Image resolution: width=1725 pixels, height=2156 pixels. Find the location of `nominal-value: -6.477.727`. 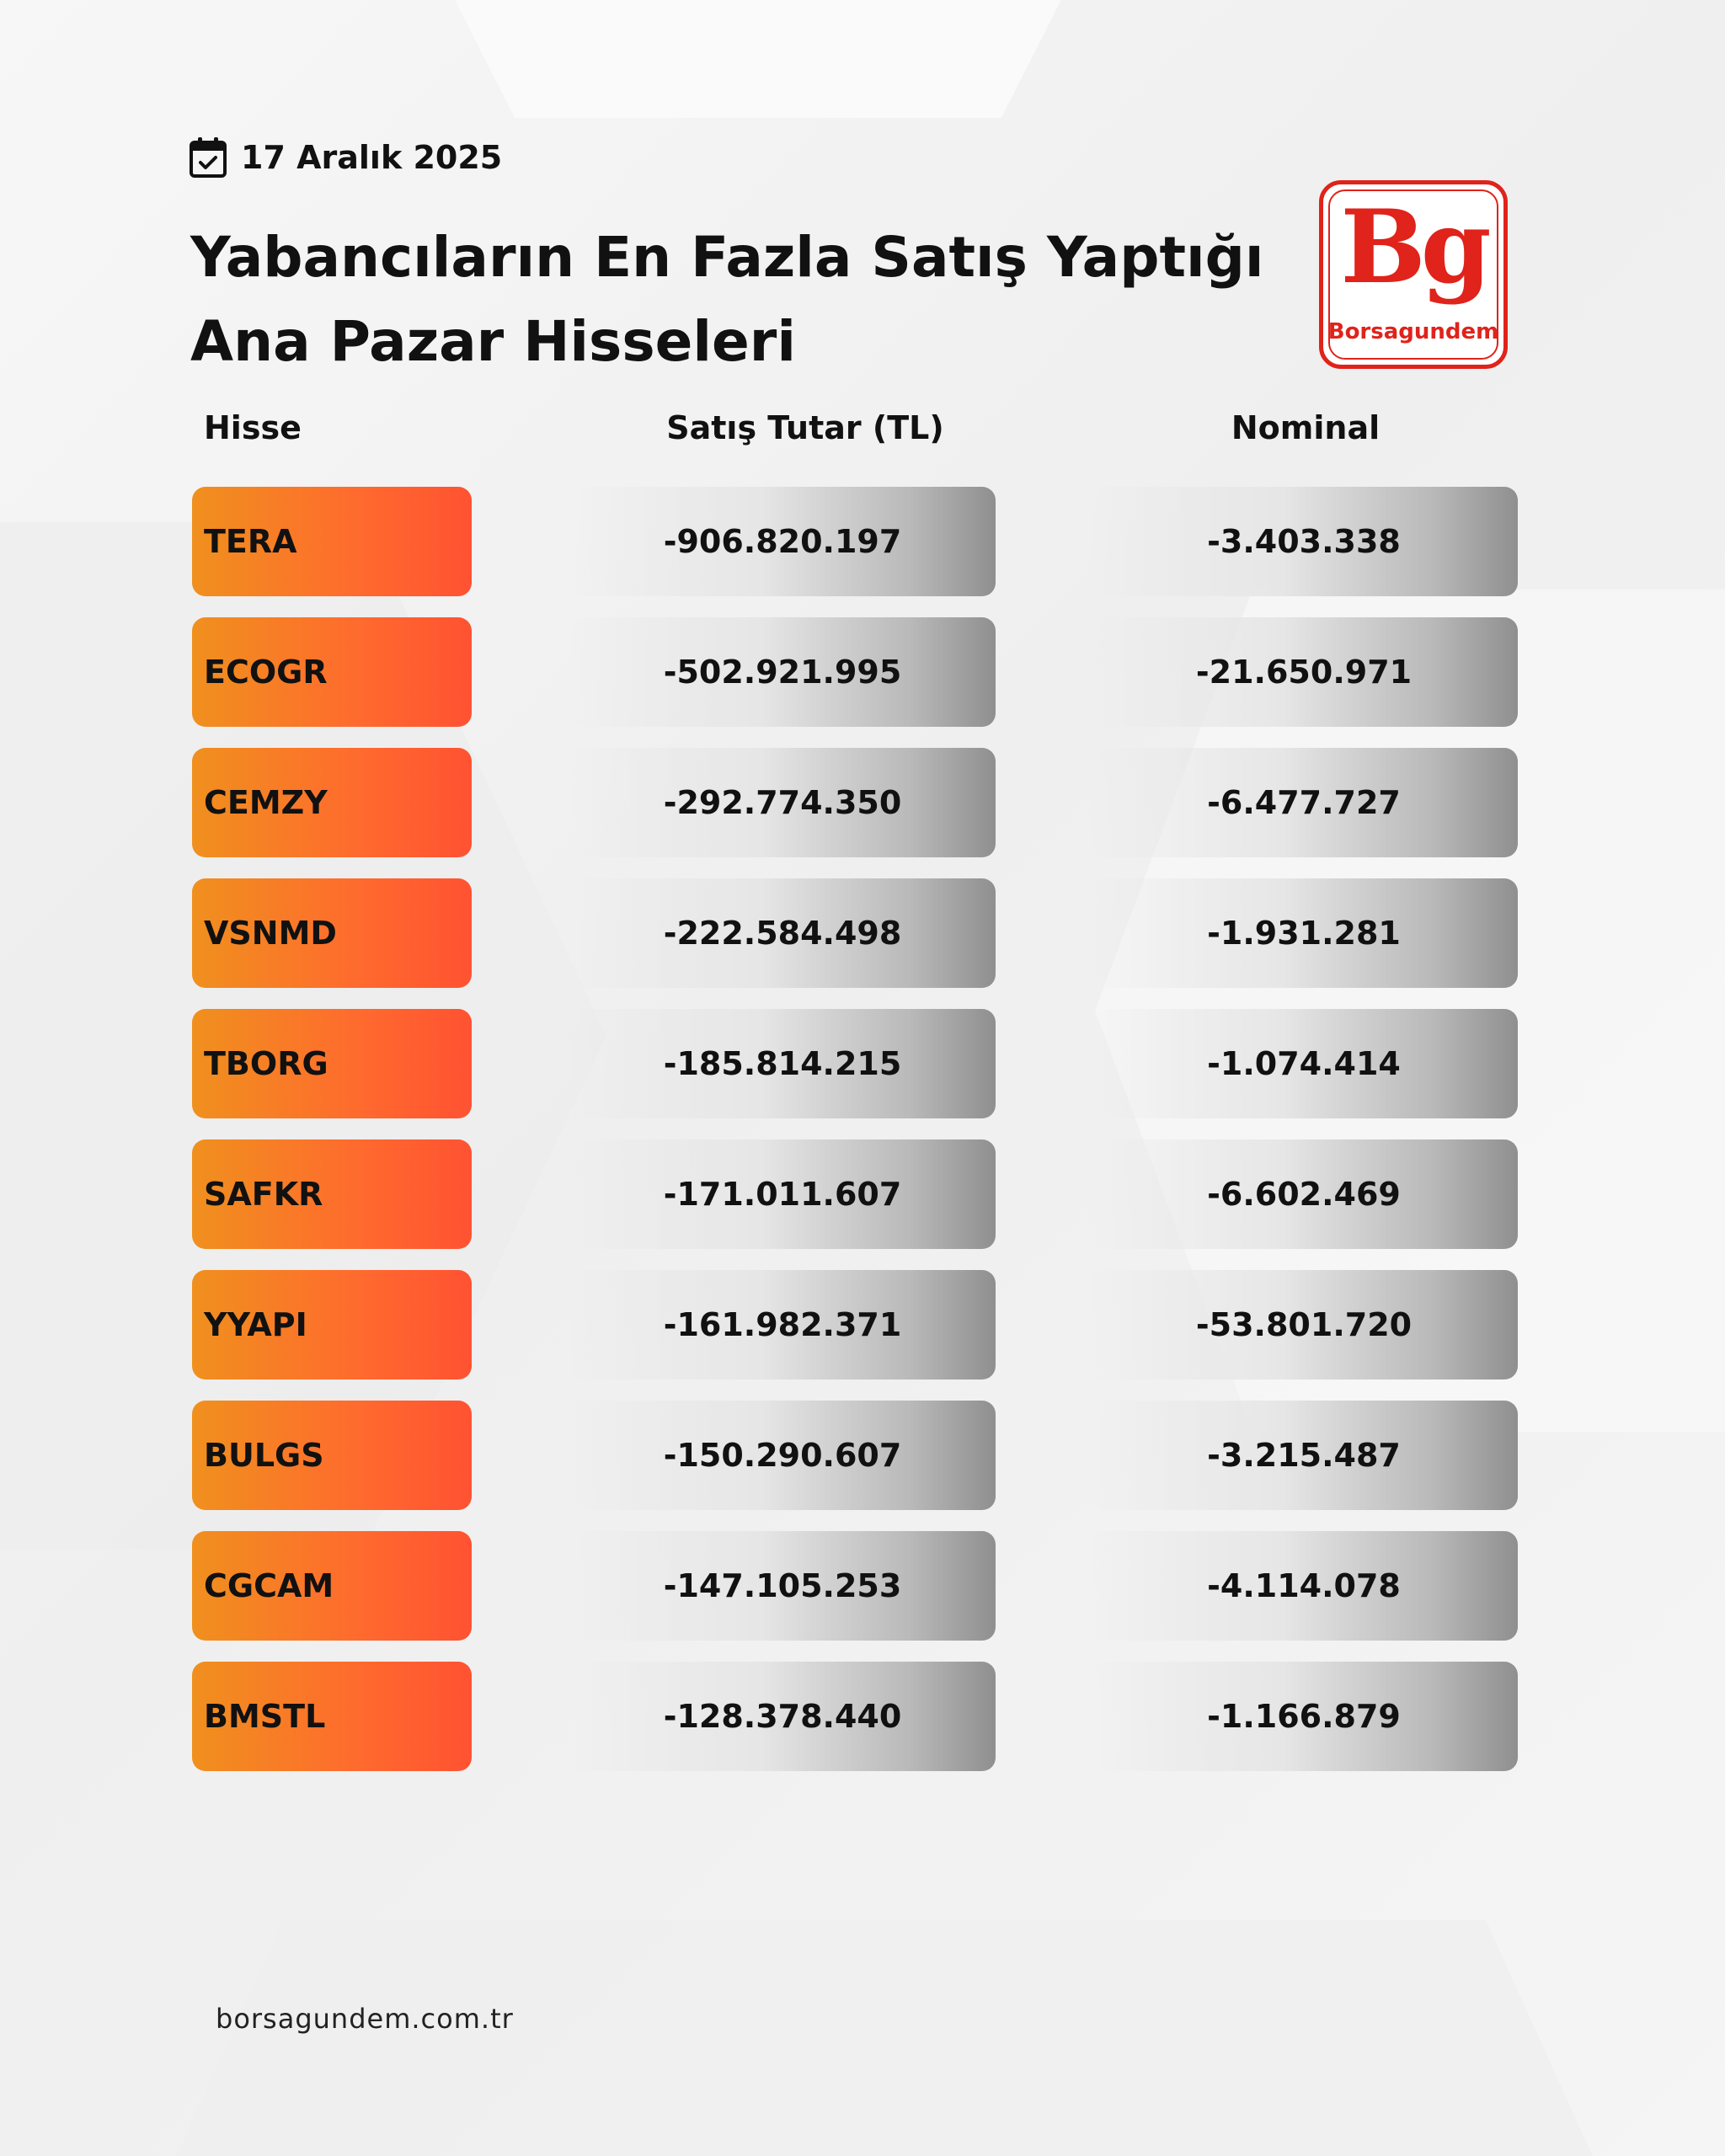

nominal-value: -6.477.727 is located at coordinates (1304, 802).